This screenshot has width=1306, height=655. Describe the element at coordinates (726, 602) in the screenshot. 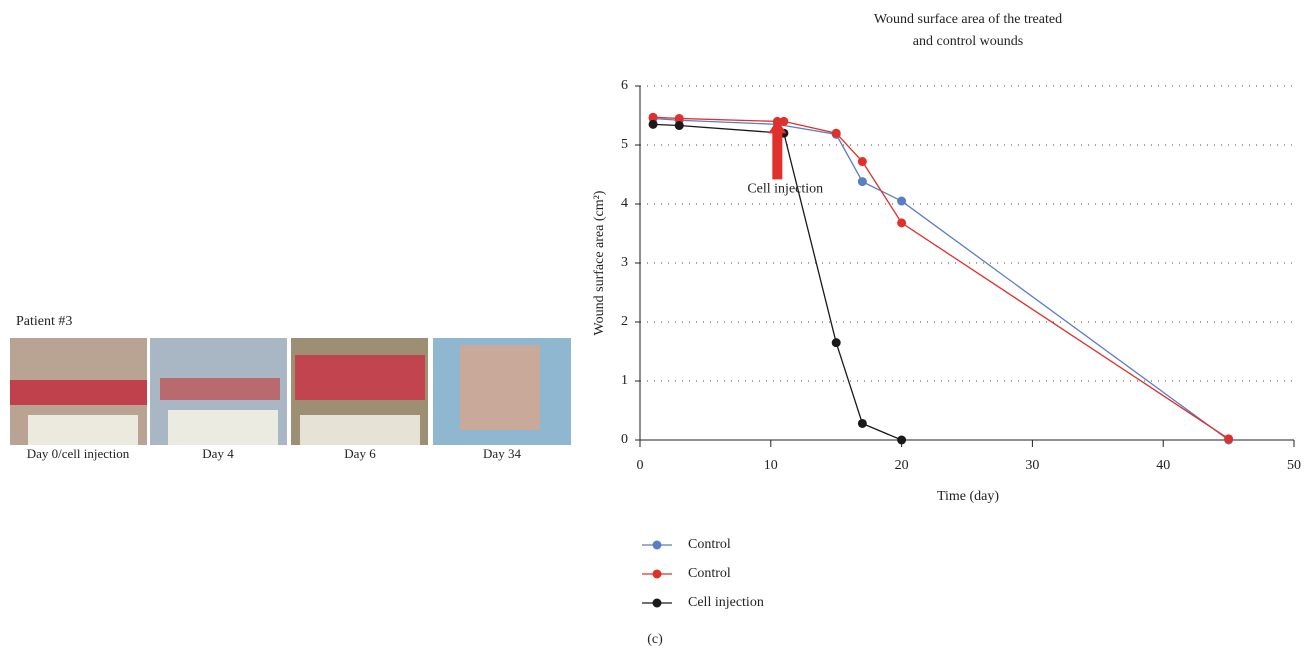

I see `legend-label: Cell injection` at that location.